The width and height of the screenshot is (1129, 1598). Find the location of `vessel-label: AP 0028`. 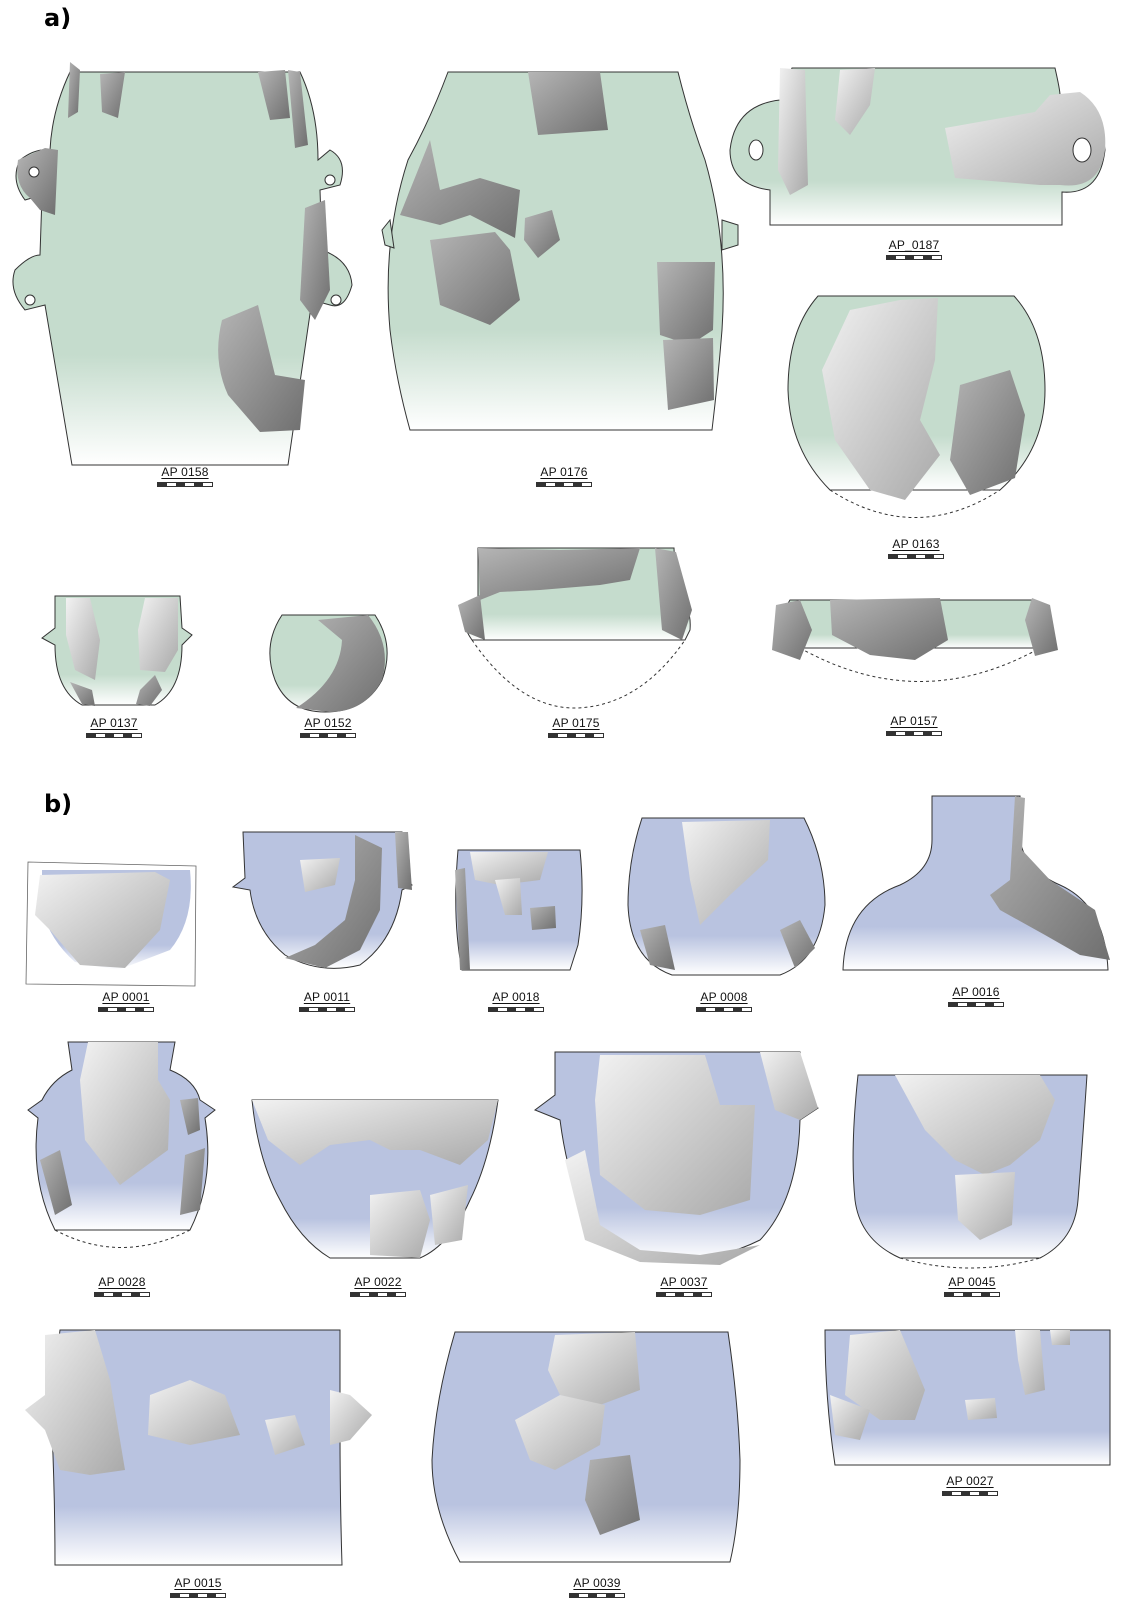

vessel-label: AP 0028 is located at coordinates (122, 1286).